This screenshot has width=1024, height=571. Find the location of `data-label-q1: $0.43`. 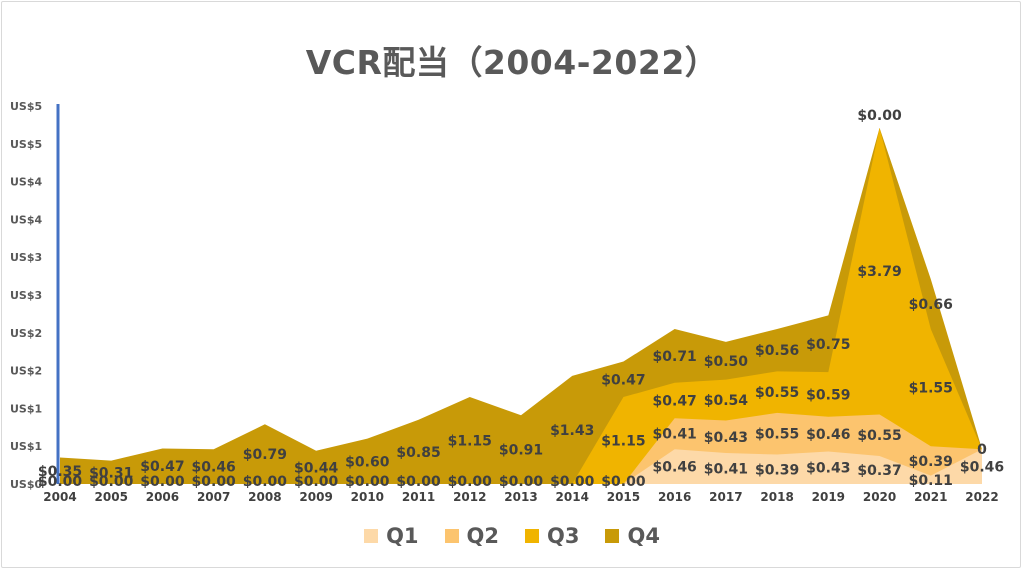

data-label-q1: $0.43 is located at coordinates (828, 469).